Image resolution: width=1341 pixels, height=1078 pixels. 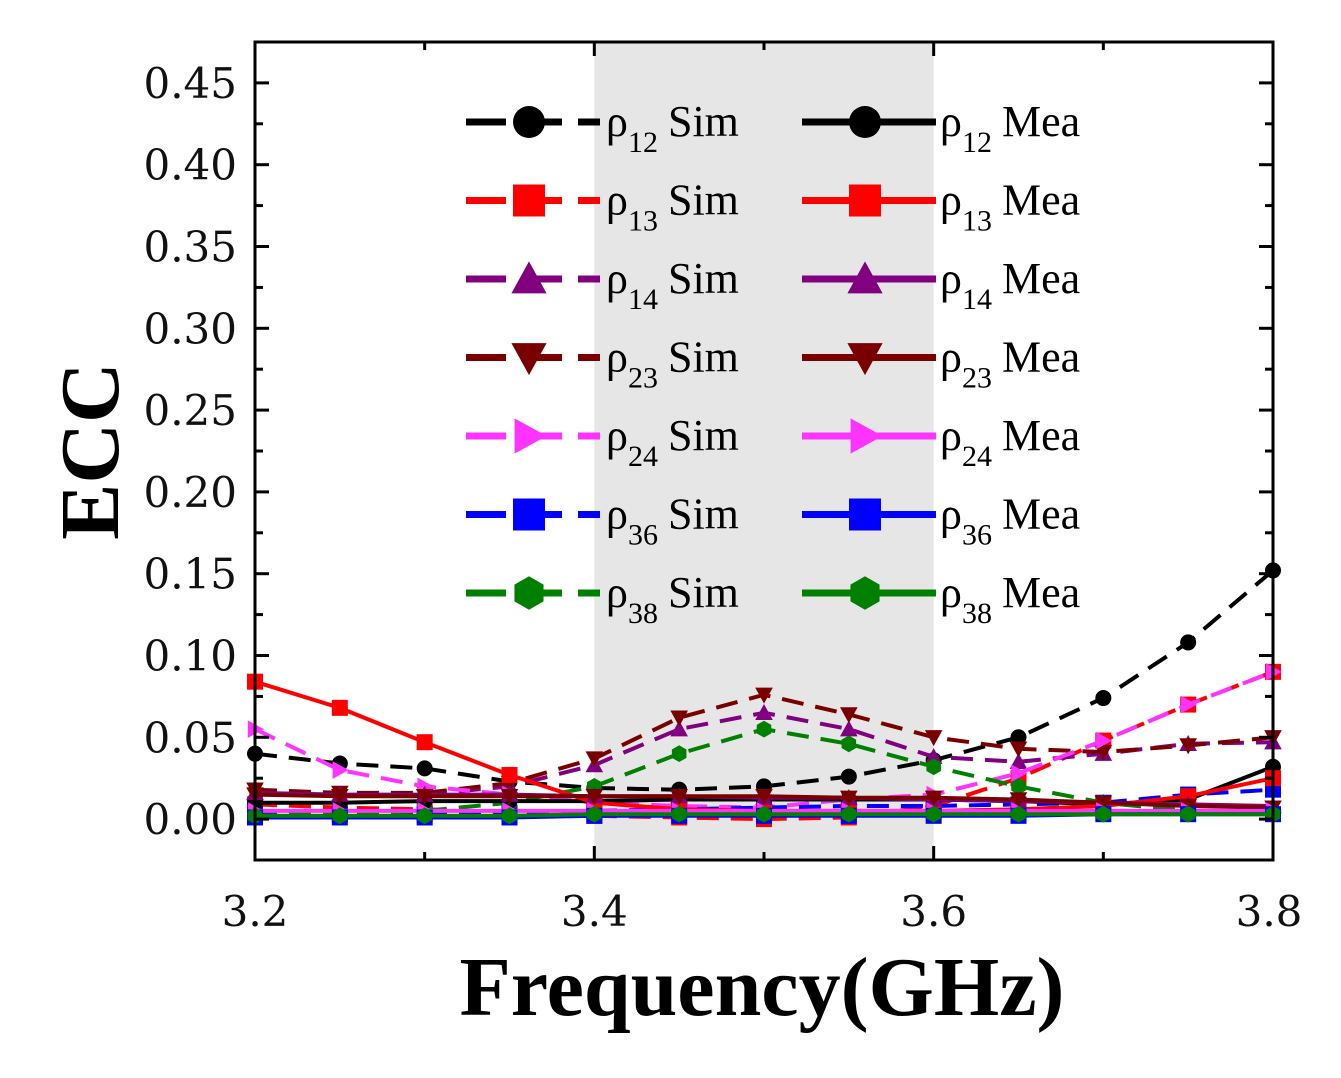 What do you see at coordinates (90, 450) in the screenshot?
I see `y-axis-title: ECC` at bounding box center [90, 450].